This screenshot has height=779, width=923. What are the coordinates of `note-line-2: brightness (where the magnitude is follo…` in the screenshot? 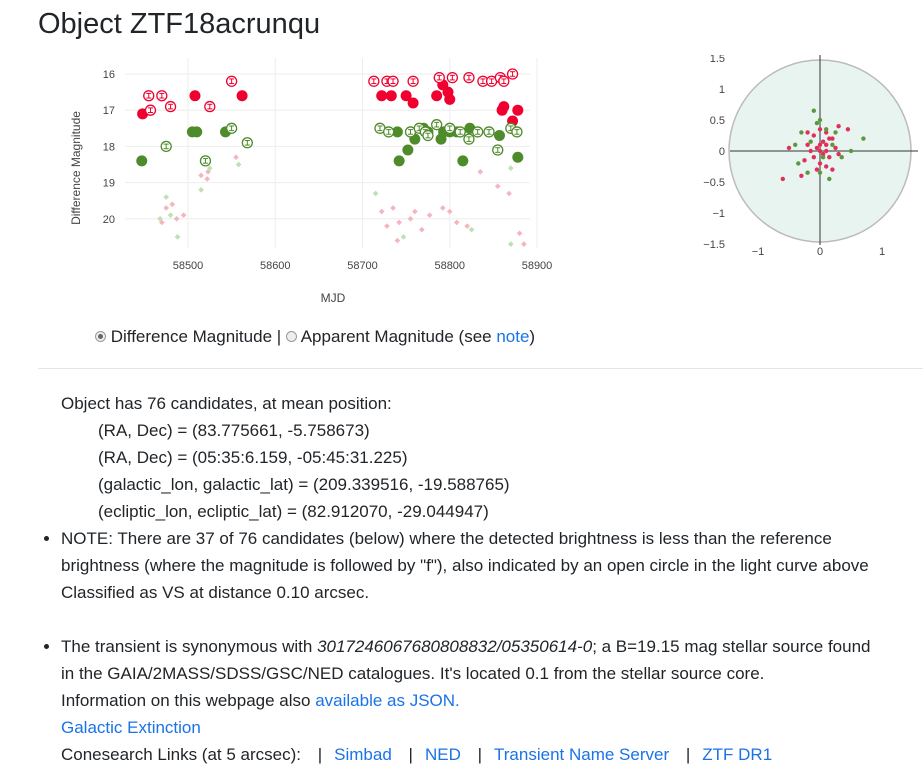 It's located at (465, 565).